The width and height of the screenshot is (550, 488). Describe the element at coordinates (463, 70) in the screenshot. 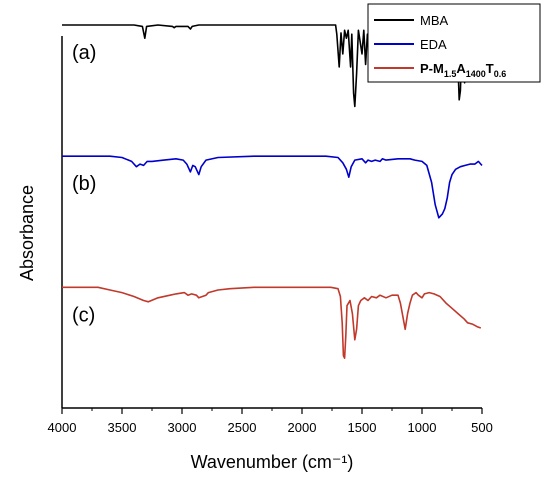

I see `legend-entry: P-M1.5A1400T0.6` at that location.